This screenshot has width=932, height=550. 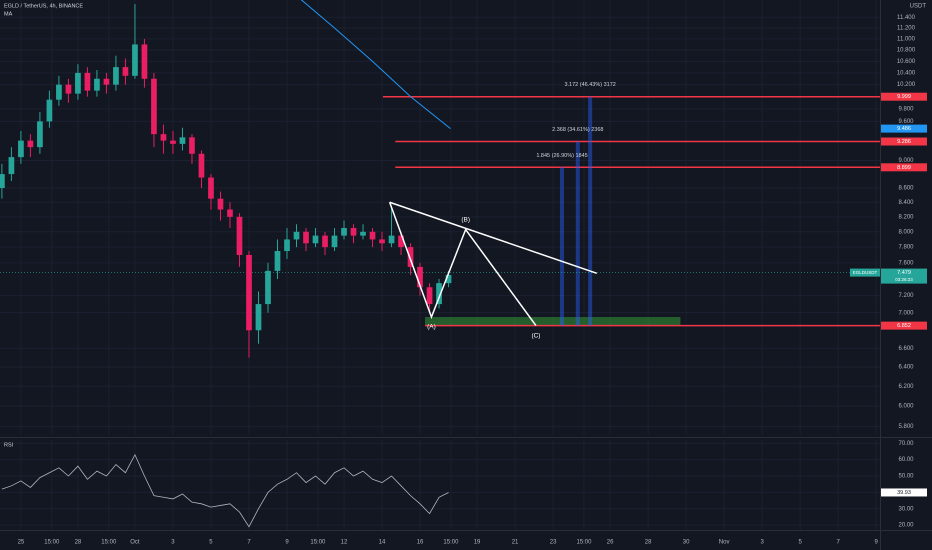 What do you see at coordinates (382, 543) in the screenshot?
I see `x-tick-label: 14` at bounding box center [382, 543].